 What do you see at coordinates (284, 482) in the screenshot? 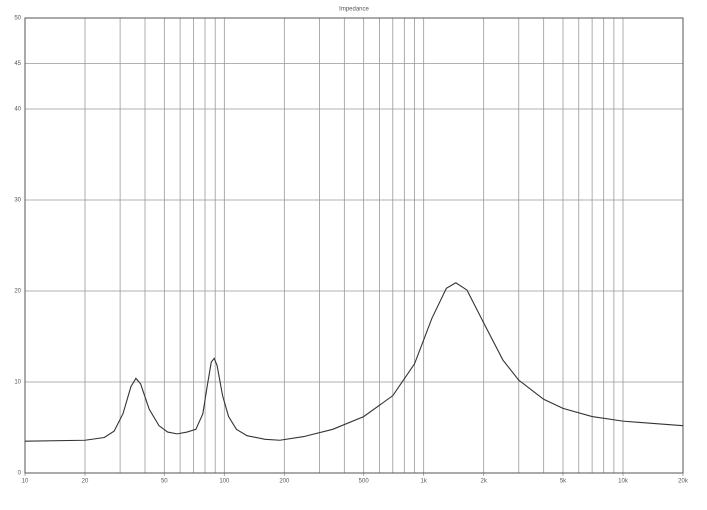
I see `x-tick-label: 200` at bounding box center [284, 482].